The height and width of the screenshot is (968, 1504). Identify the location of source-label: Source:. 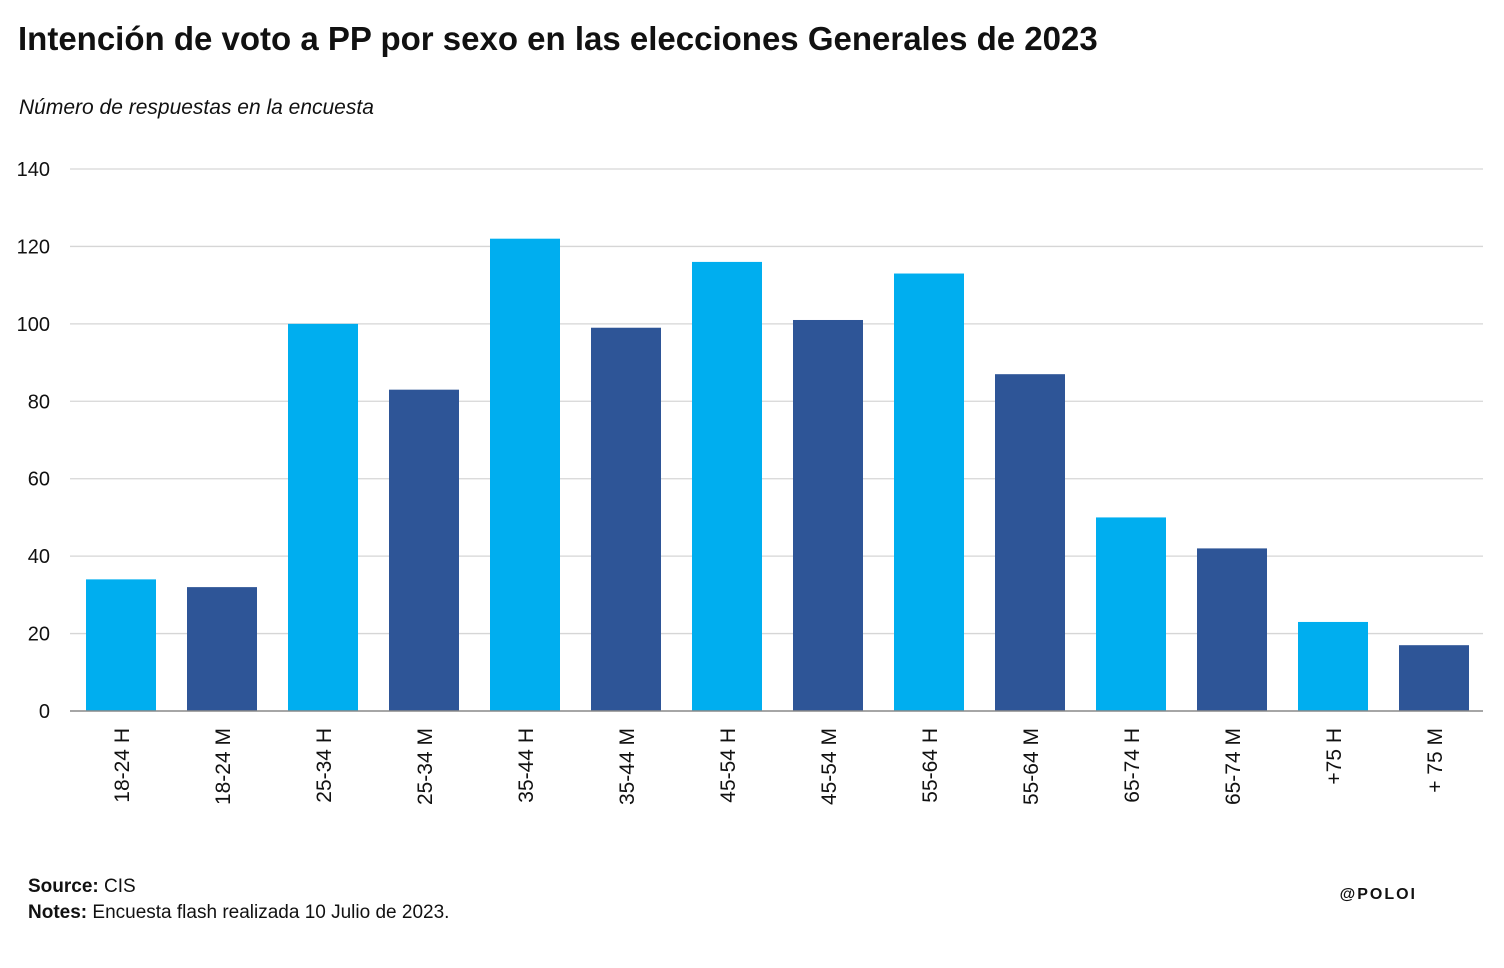
(63, 886).